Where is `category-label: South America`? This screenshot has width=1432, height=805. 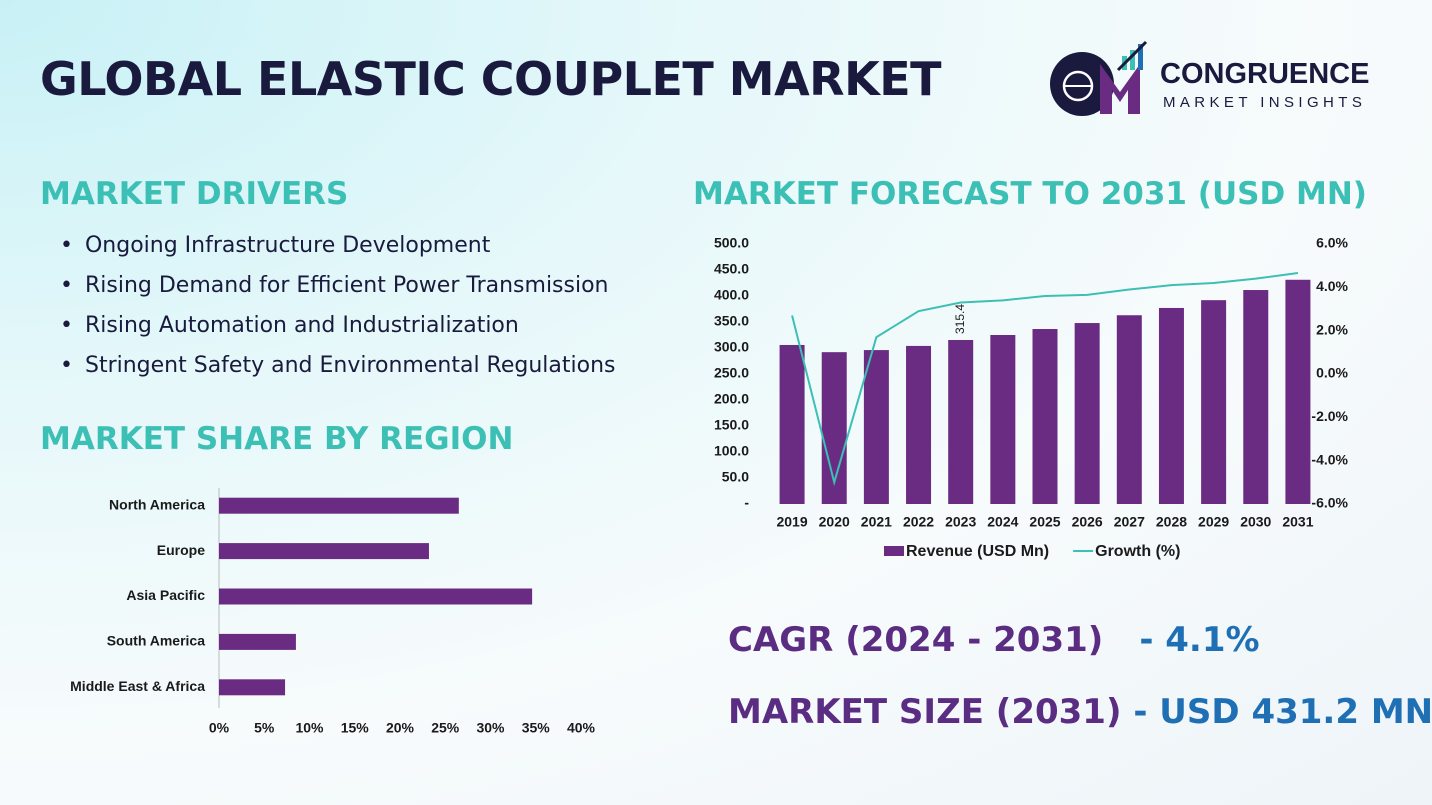
category-label: South America is located at coordinates (156, 641).